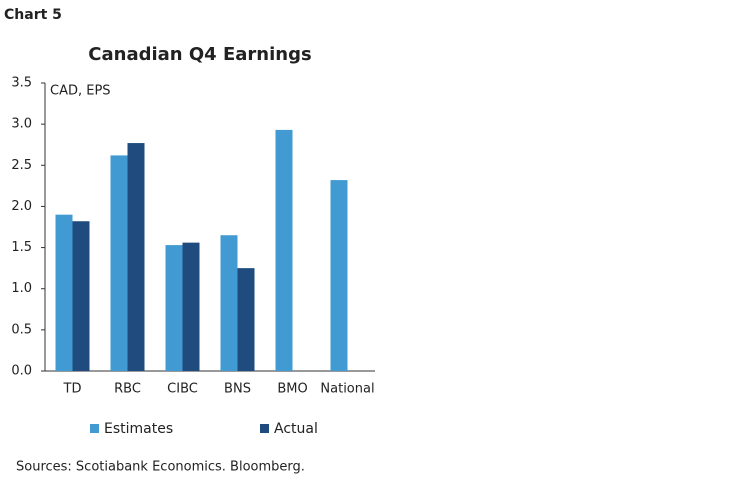  Describe the element at coordinates (127, 389) in the screenshot. I see `x-tick-label: RBC` at that location.